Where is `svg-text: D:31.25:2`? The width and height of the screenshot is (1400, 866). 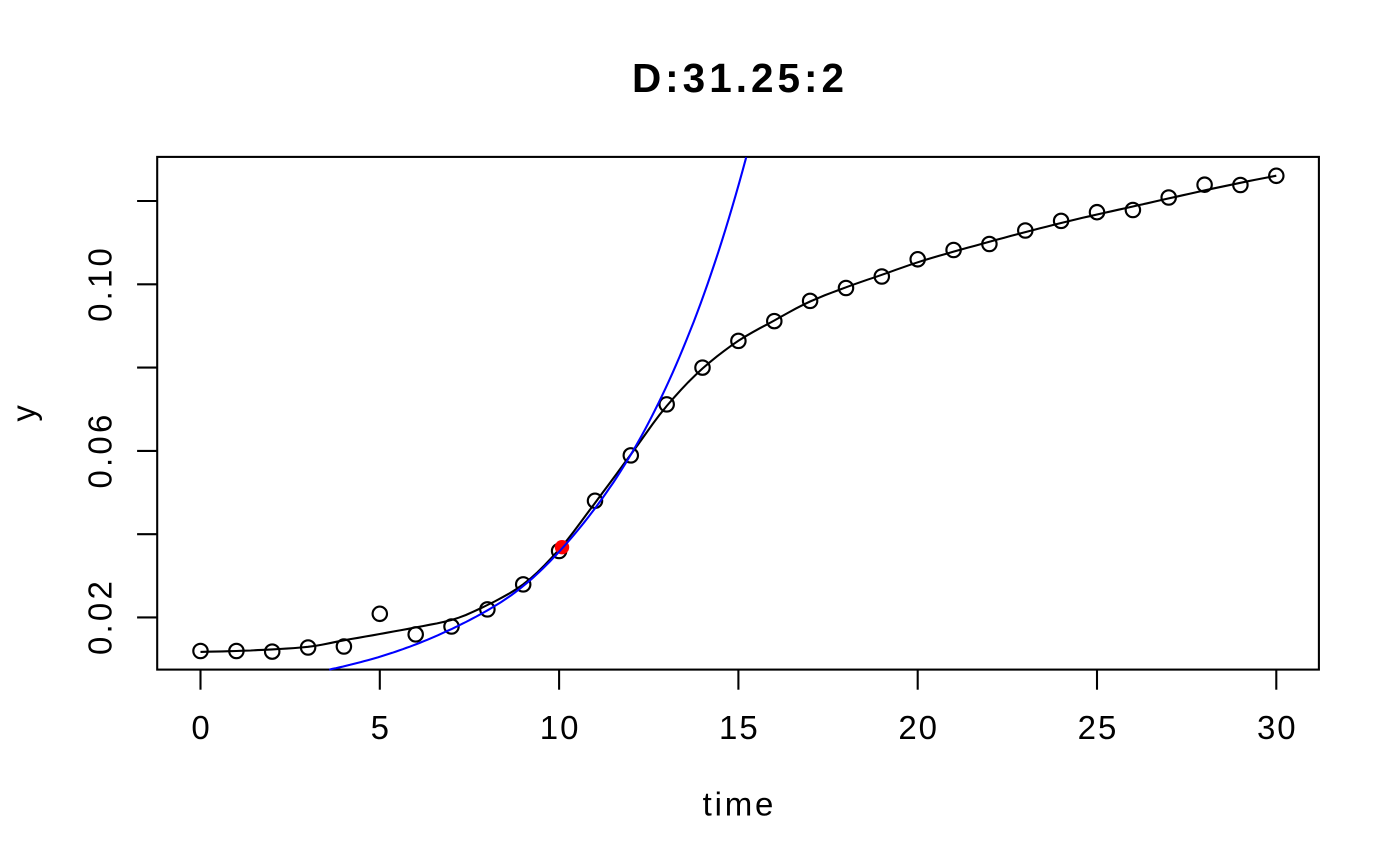
svg-text: D:31.25:2 is located at coordinates (740, 78).